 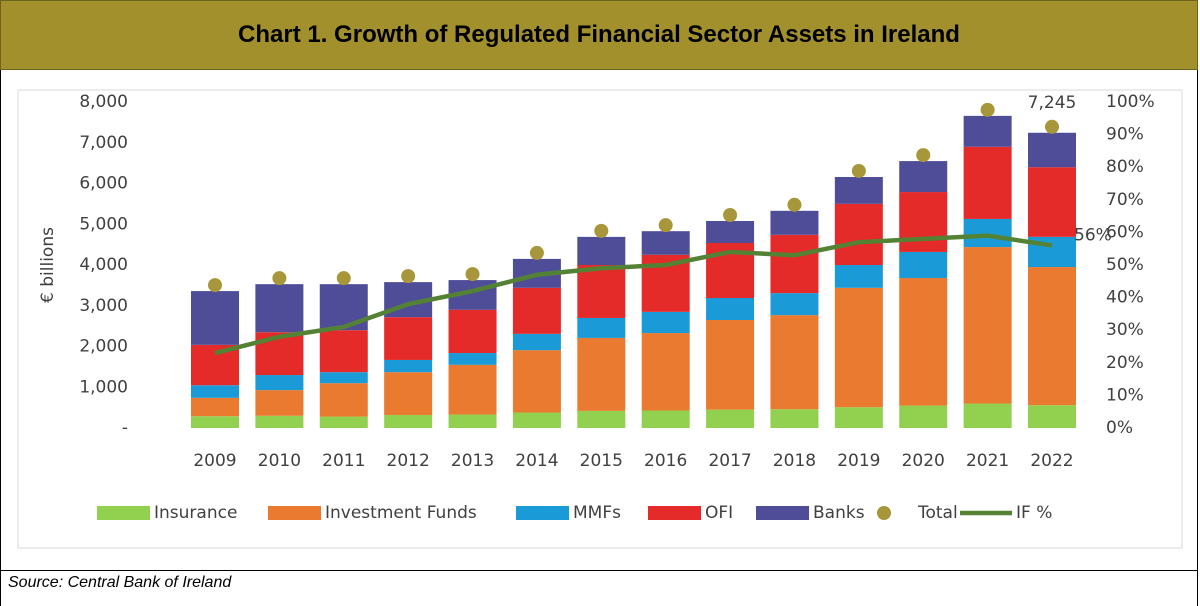 What do you see at coordinates (1119, 428) in the screenshot?
I see `y2-tick-label: 0%` at bounding box center [1119, 428].